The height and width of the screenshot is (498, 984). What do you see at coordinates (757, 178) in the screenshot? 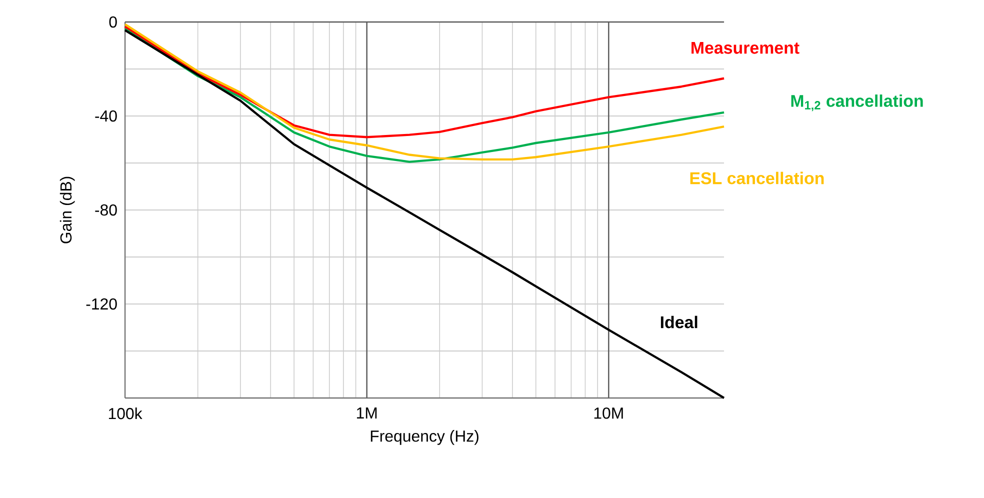
I see `text: ESL cancellation` at bounding box center [757, 178].